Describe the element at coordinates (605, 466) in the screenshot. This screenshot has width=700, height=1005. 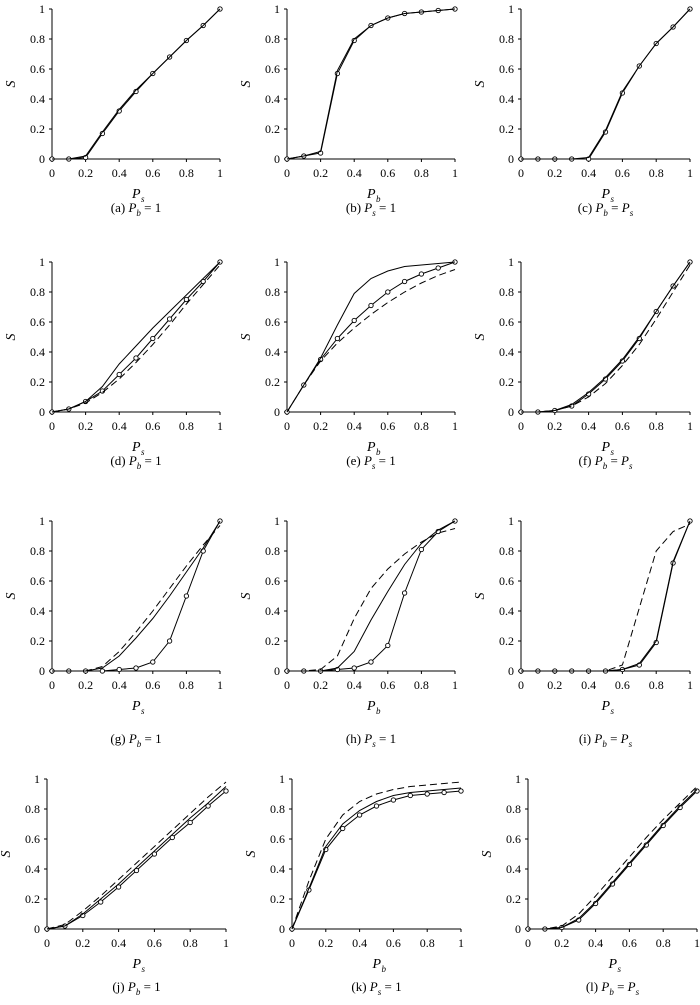
I see `caption-part: b` at that location.